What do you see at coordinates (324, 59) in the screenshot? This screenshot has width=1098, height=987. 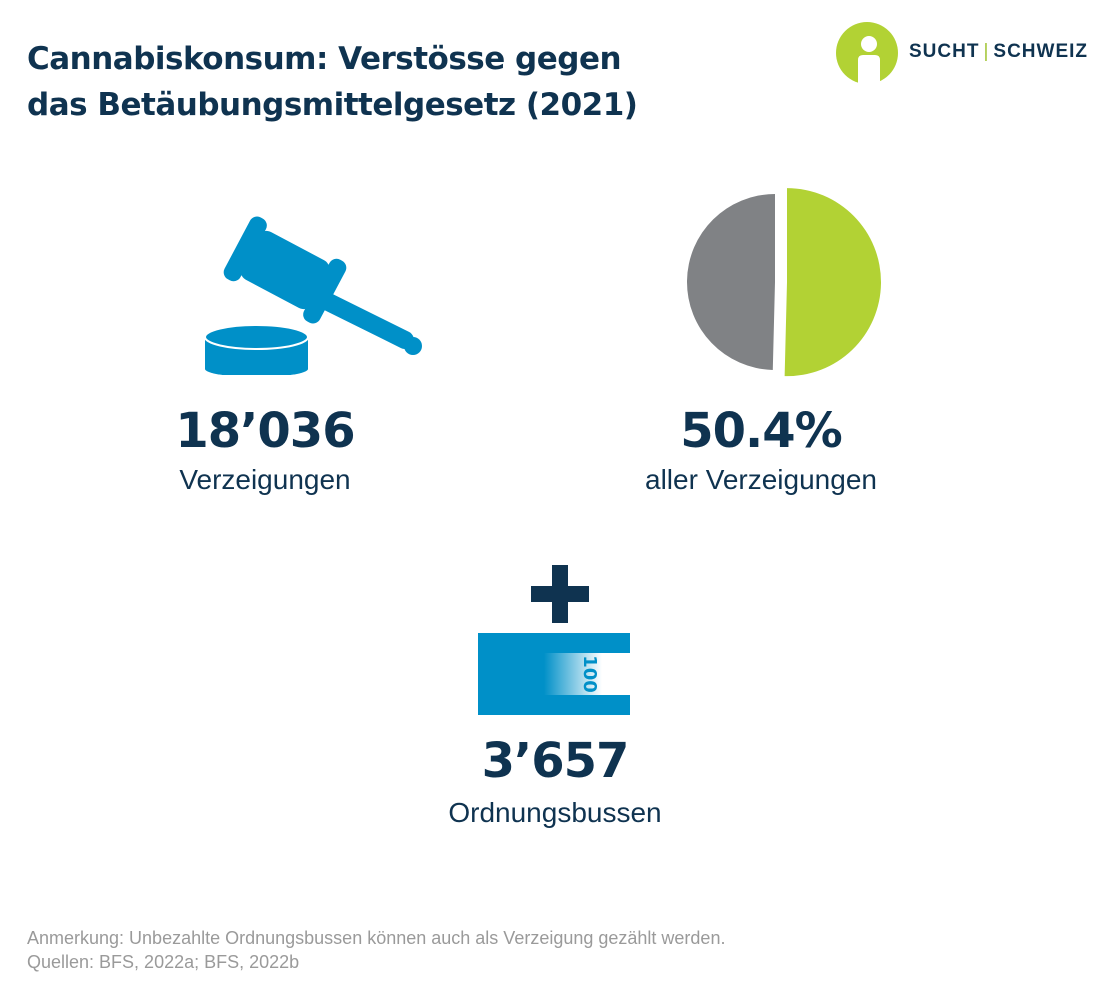 I see `title-line-1: Cannabiskonsum: Verstösse gegen` at bounding box center [324, 59].